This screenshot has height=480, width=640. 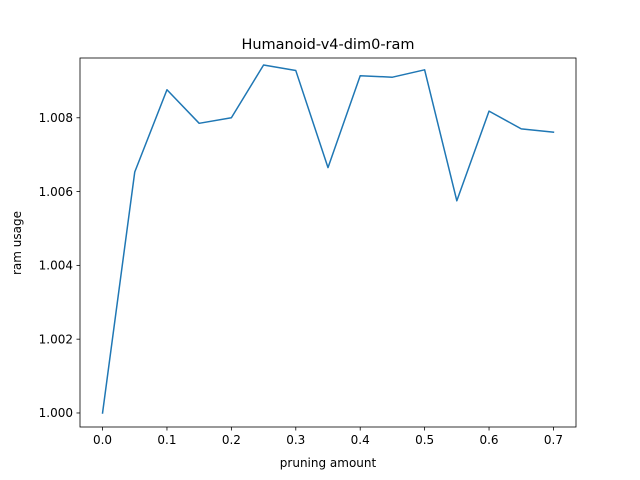 I want to click on x-axis-label: pruning amount, so click(x=328, y=463).